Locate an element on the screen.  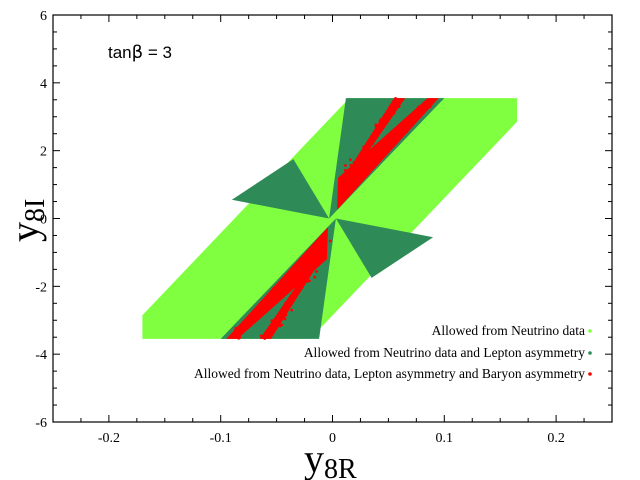
annotation-base: tan is located at coordinates (120, 52).